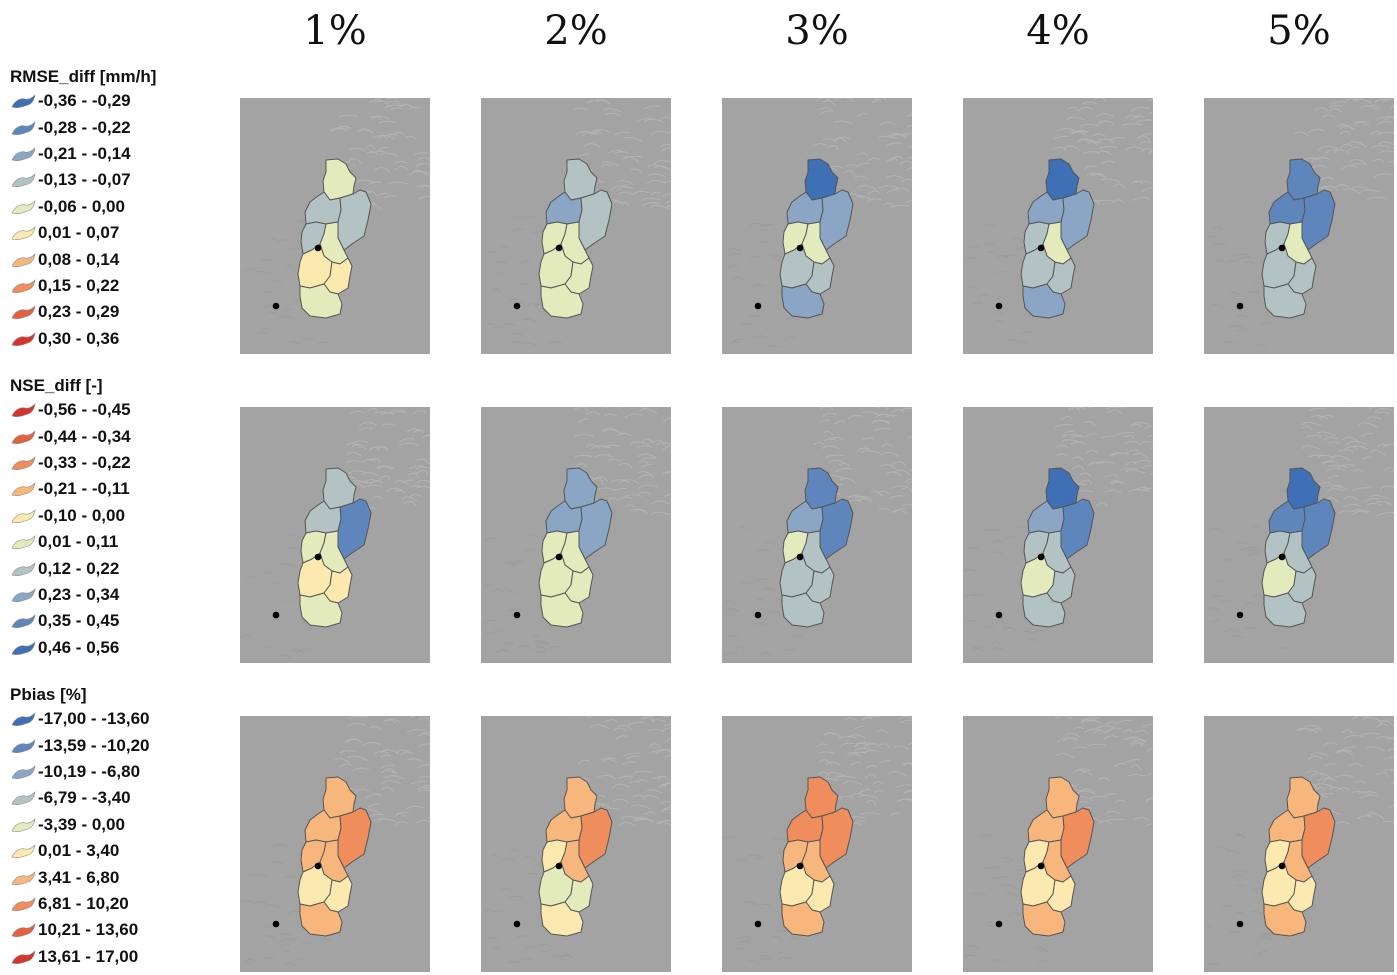  Describe the element at coordinates (110, 259) in the screenshot. I see `legend-item: 0,08 - 0,14` at that location.